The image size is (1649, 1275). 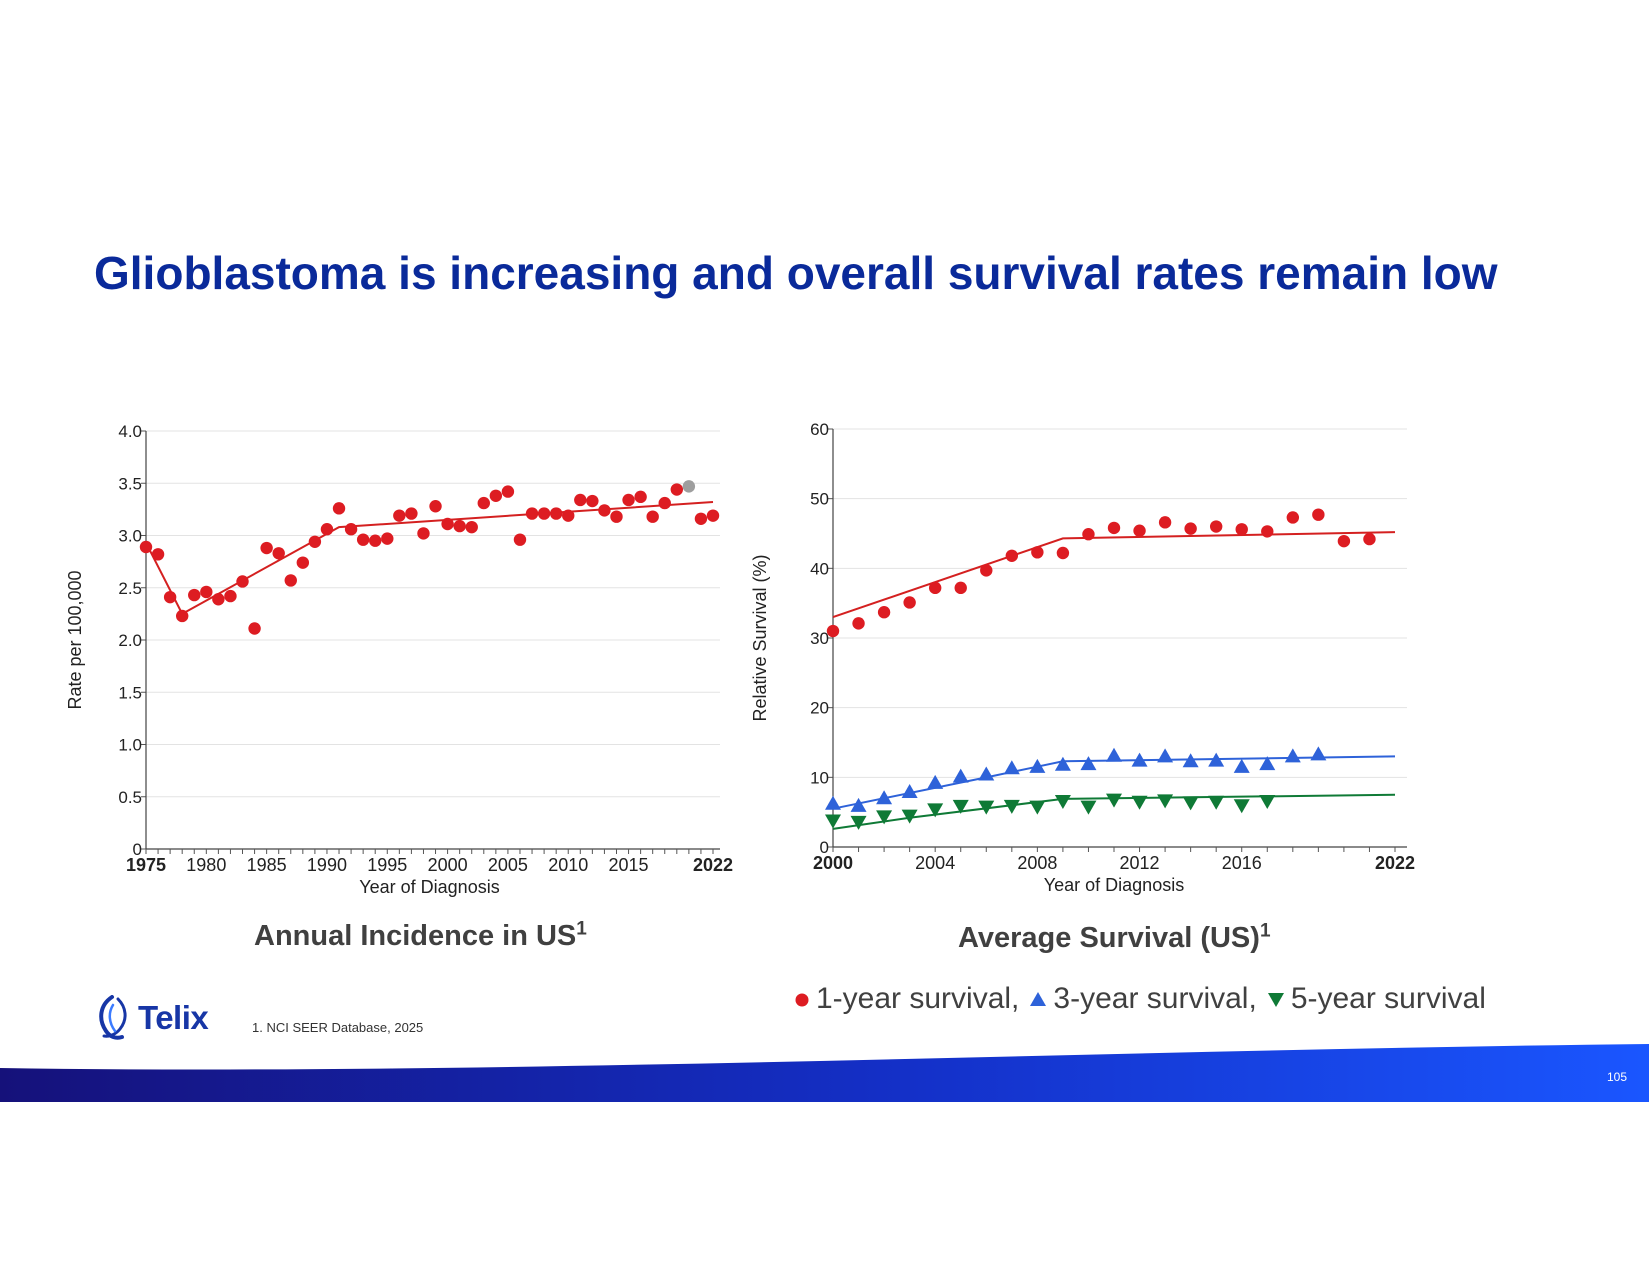 What do you see at coordinates (819, 499) in the screenshot?
I see `survival-y-tick-label: 50` at bounding box center [819, 499].